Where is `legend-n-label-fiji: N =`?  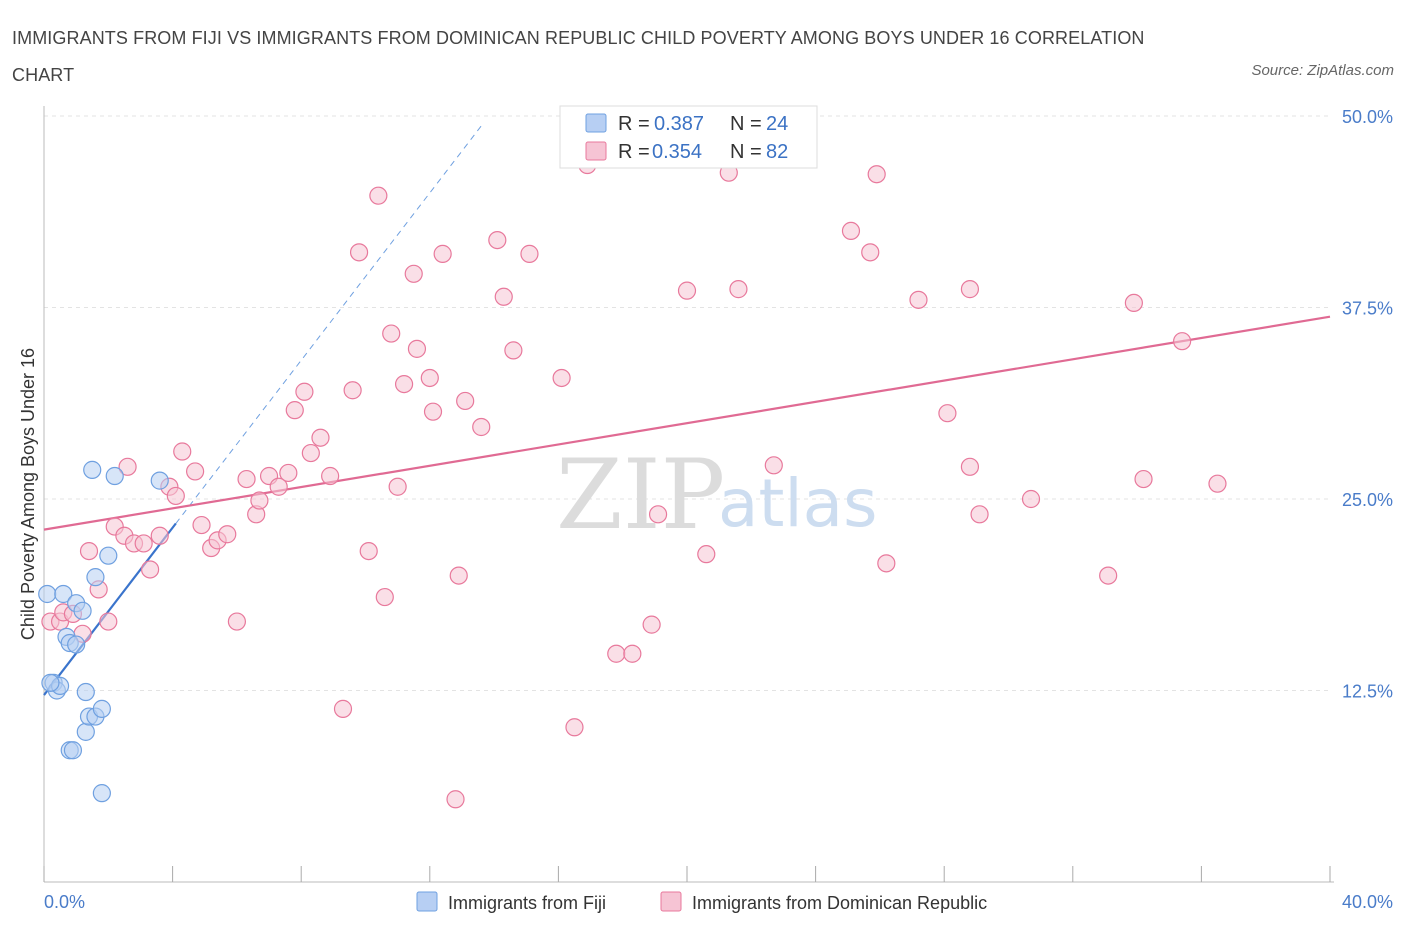 legend-n-label-fiji: N = is located at coordinates (746, 124).